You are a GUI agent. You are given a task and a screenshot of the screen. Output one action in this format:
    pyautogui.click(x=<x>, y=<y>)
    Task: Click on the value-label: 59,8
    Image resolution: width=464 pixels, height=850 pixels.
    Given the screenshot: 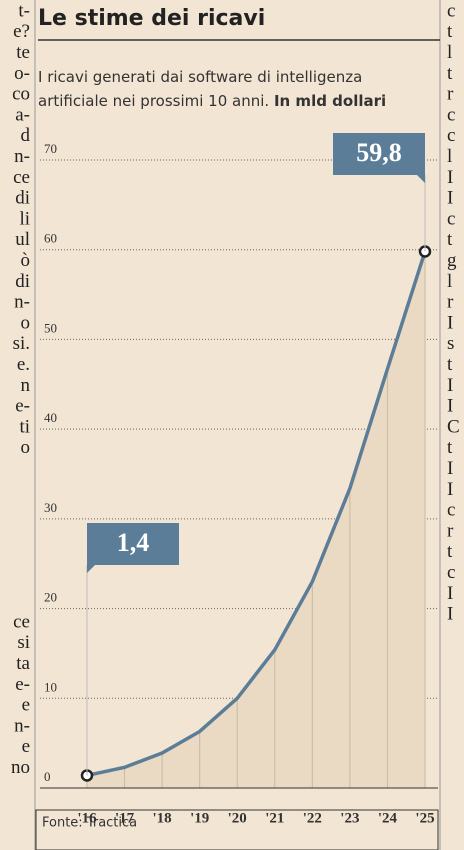 What is the action you would take?
    pyautogui.click(x=379, y=152)
    